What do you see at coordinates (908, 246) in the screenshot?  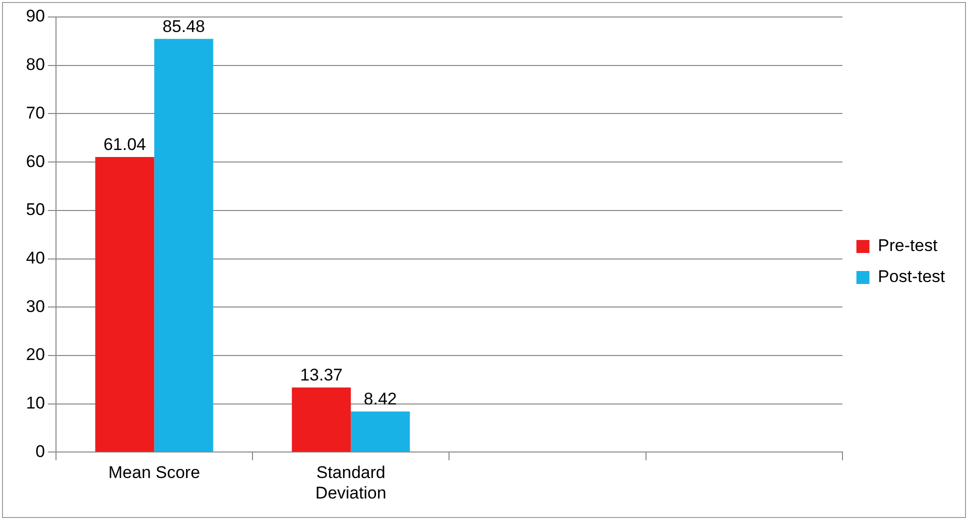 I see `legend-label: Pre-test` at bounding box center [908, 246].